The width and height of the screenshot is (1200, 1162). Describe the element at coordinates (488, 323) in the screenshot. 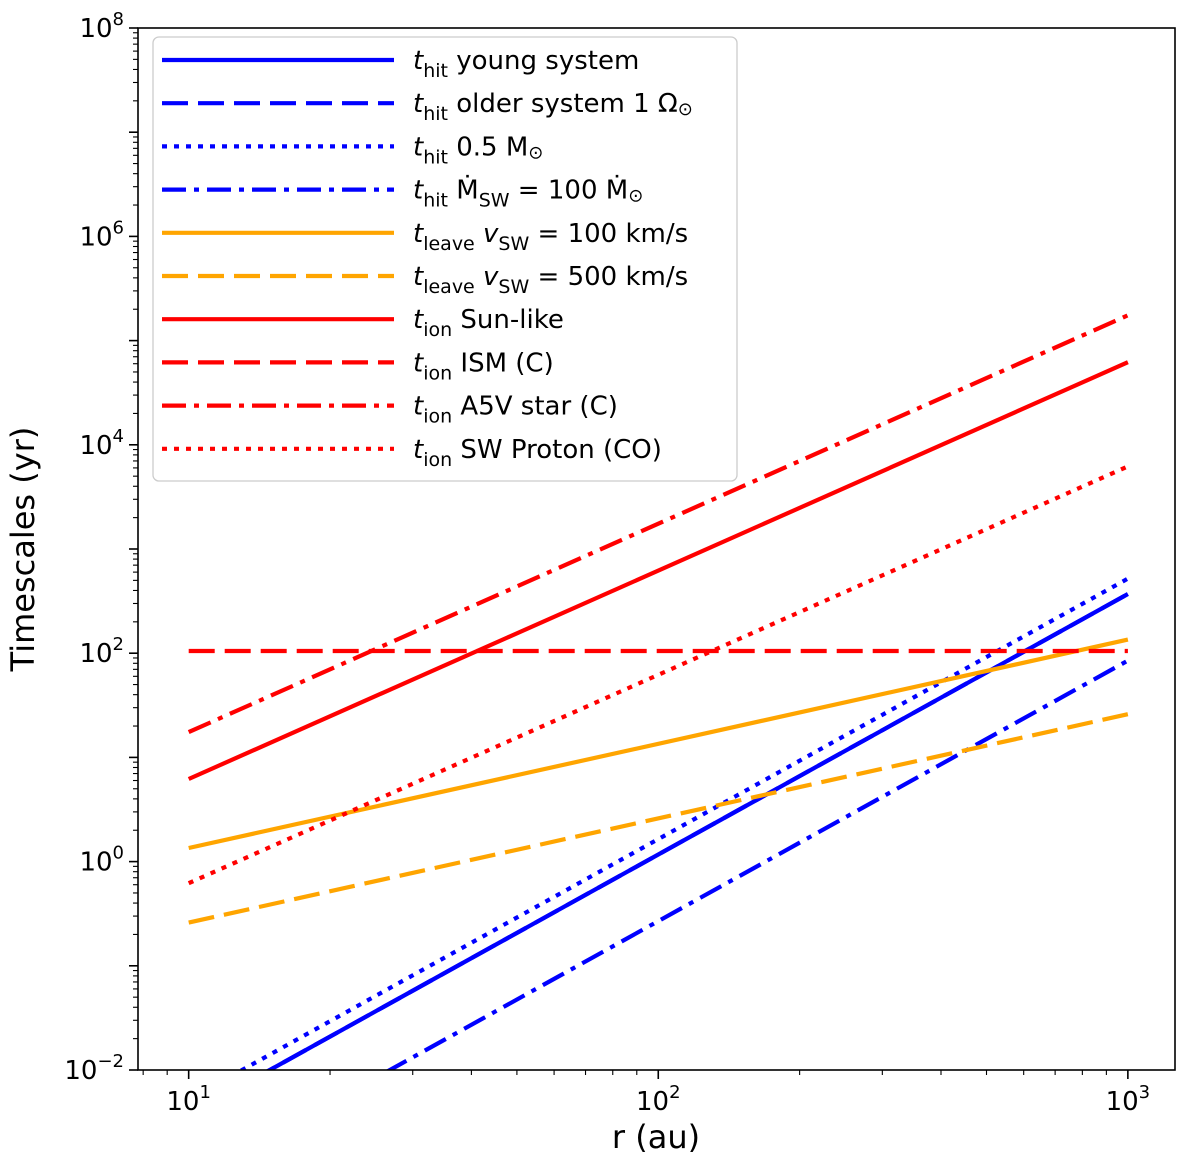

I see `legend-label-tion-sunlike: tion Sun-like` at that location.